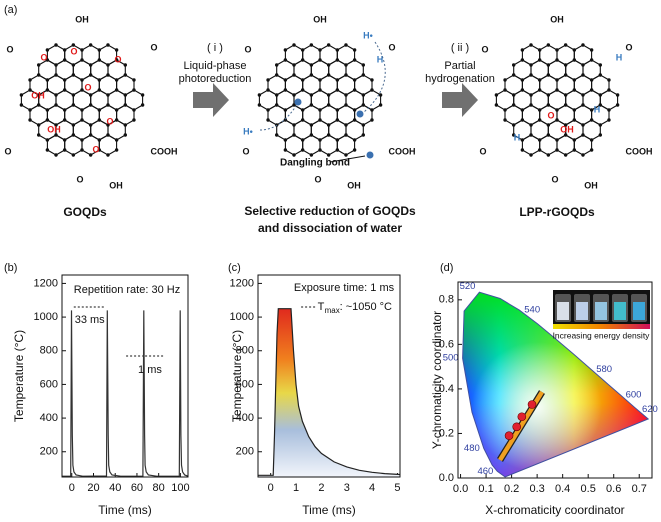 The height and width of the screenshot is (522, 661). Describe the element at coordinates (380, 59) in the screenshot. I see `hydrogen-label: H` at that location.